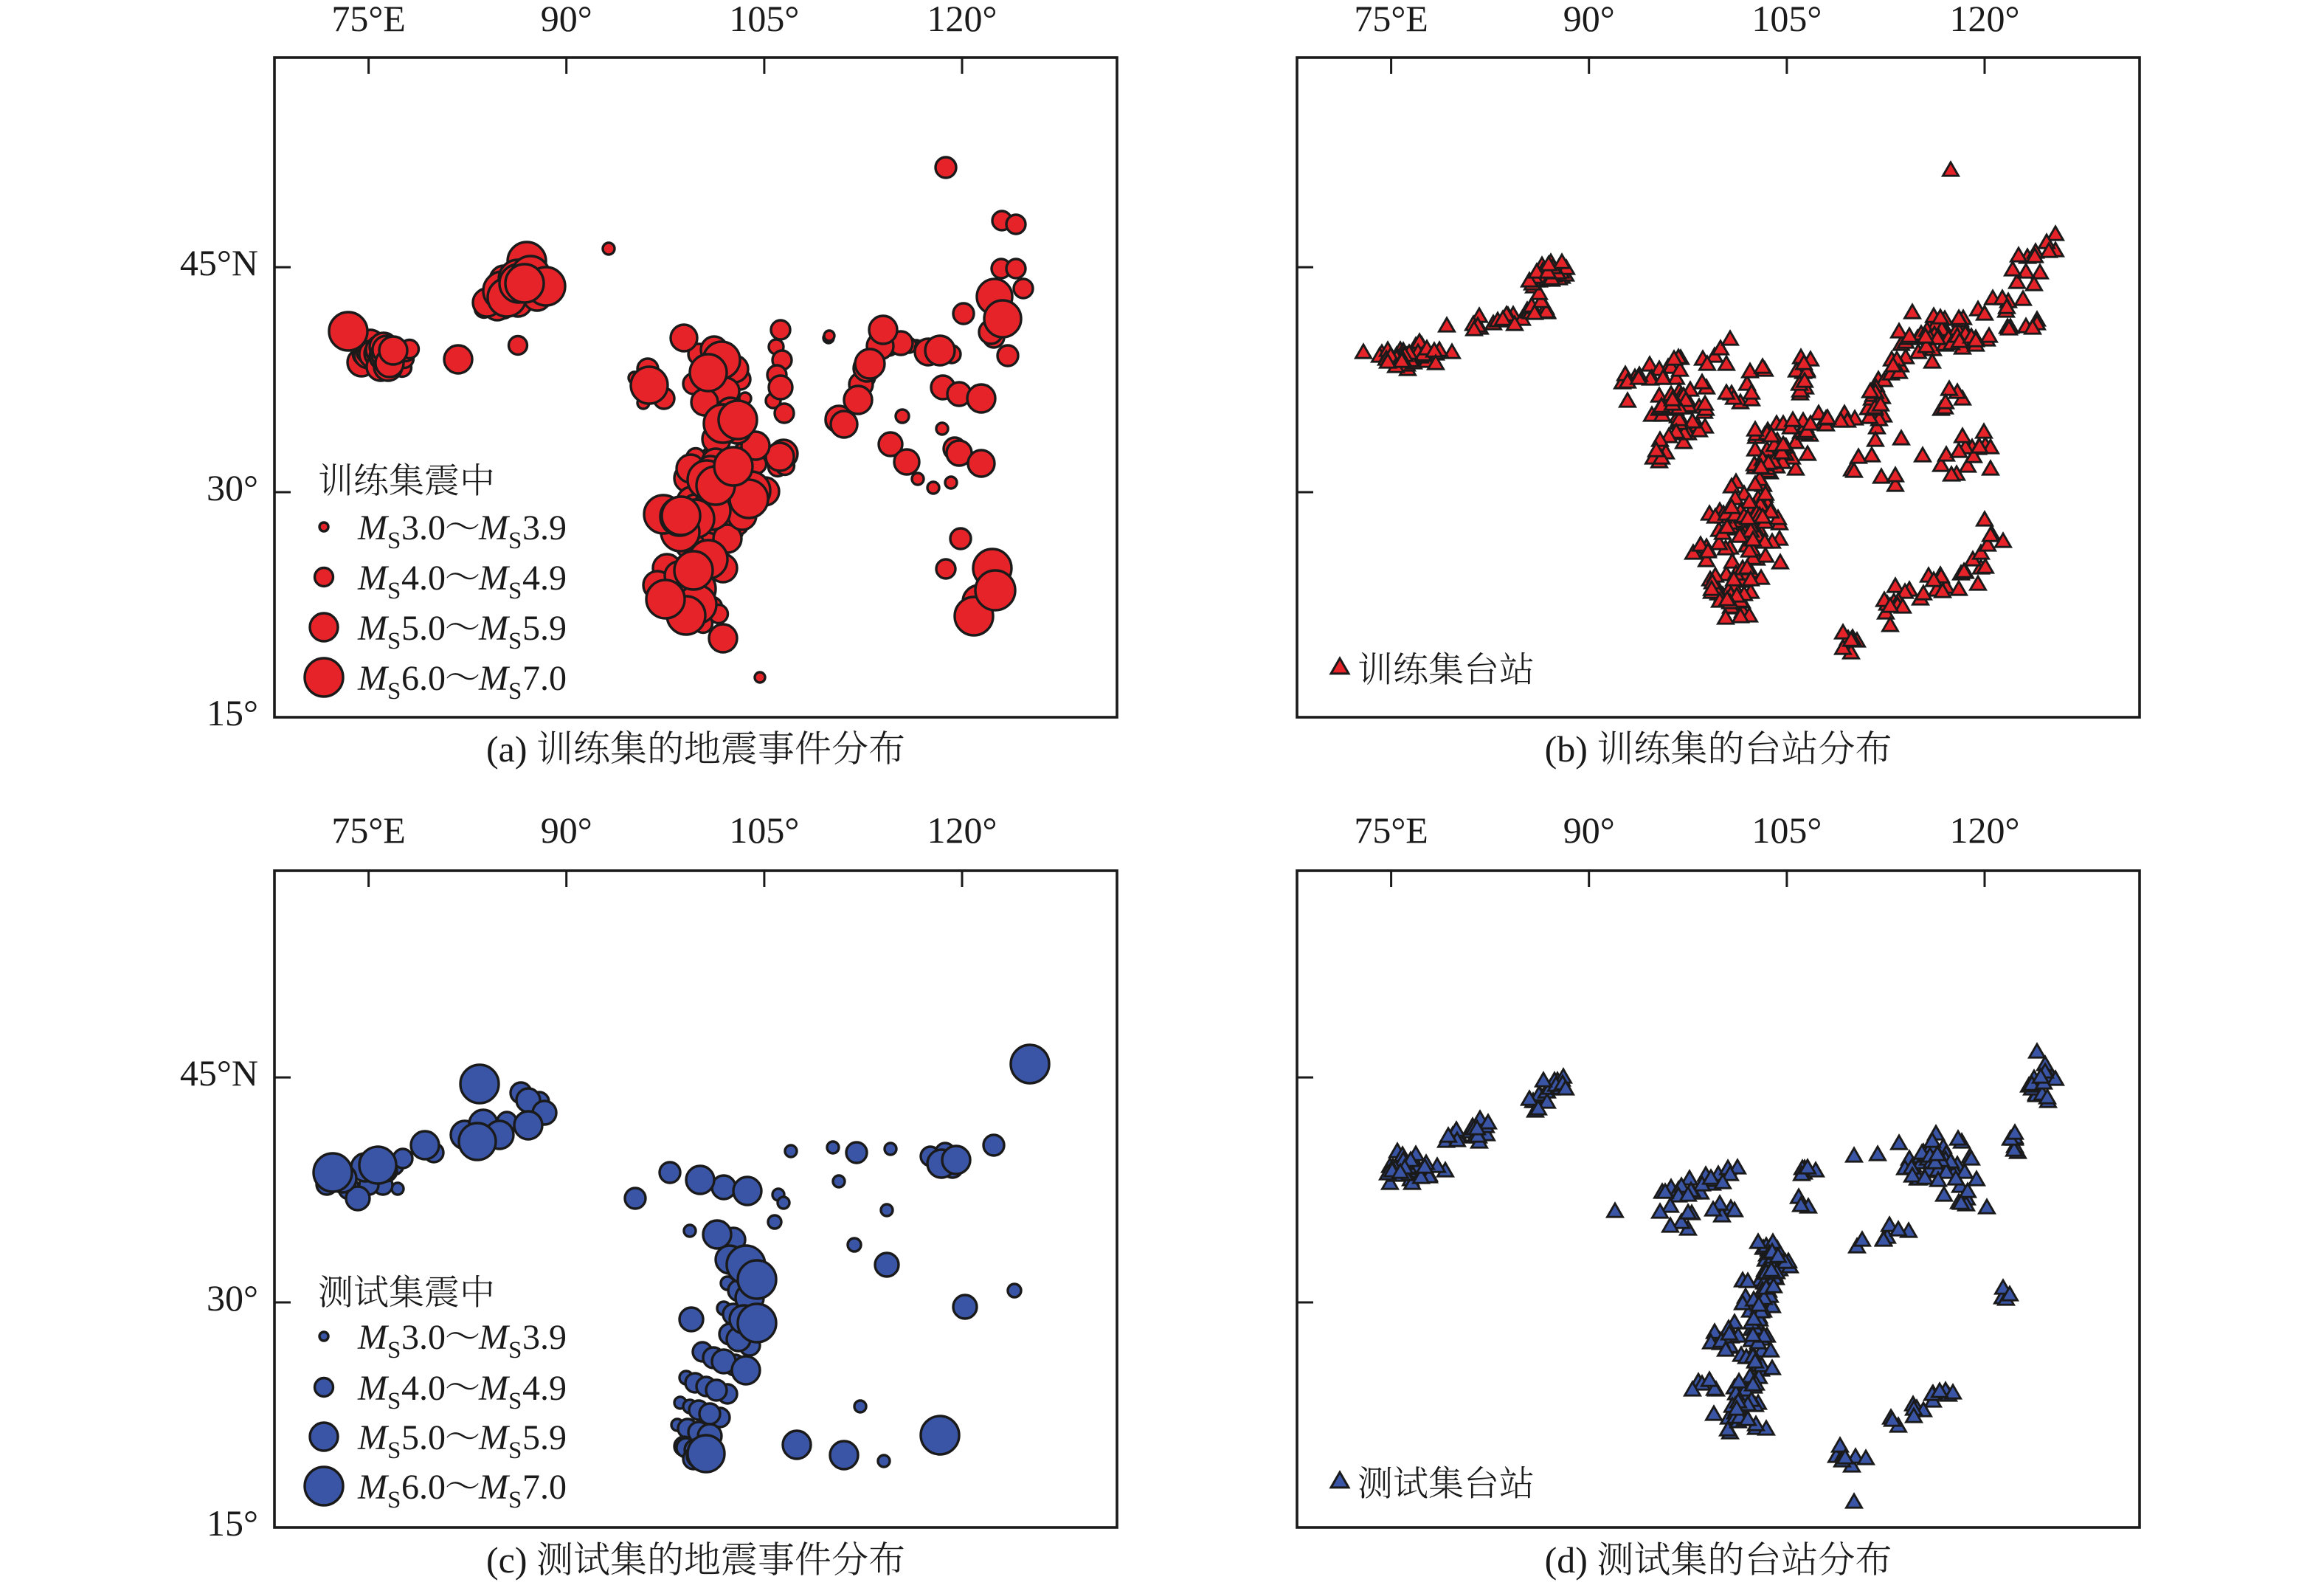 This screenshot has height=1585, width=2324. I want to click on svg-text: (a), so click(507, 749).